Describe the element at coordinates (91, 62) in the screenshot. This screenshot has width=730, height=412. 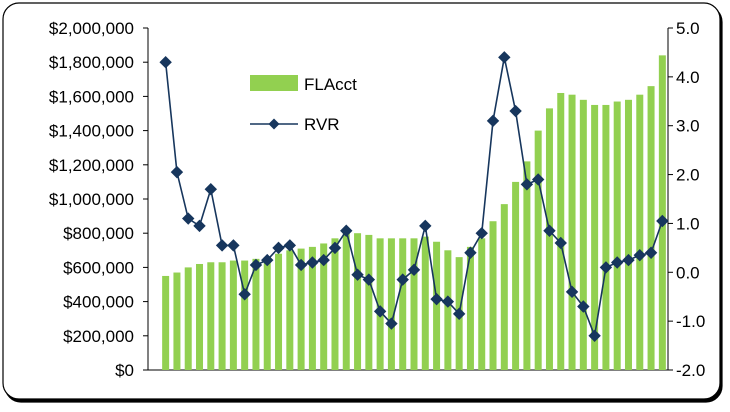
I see `left-axis-tick-label: $1,800,000` at that location.